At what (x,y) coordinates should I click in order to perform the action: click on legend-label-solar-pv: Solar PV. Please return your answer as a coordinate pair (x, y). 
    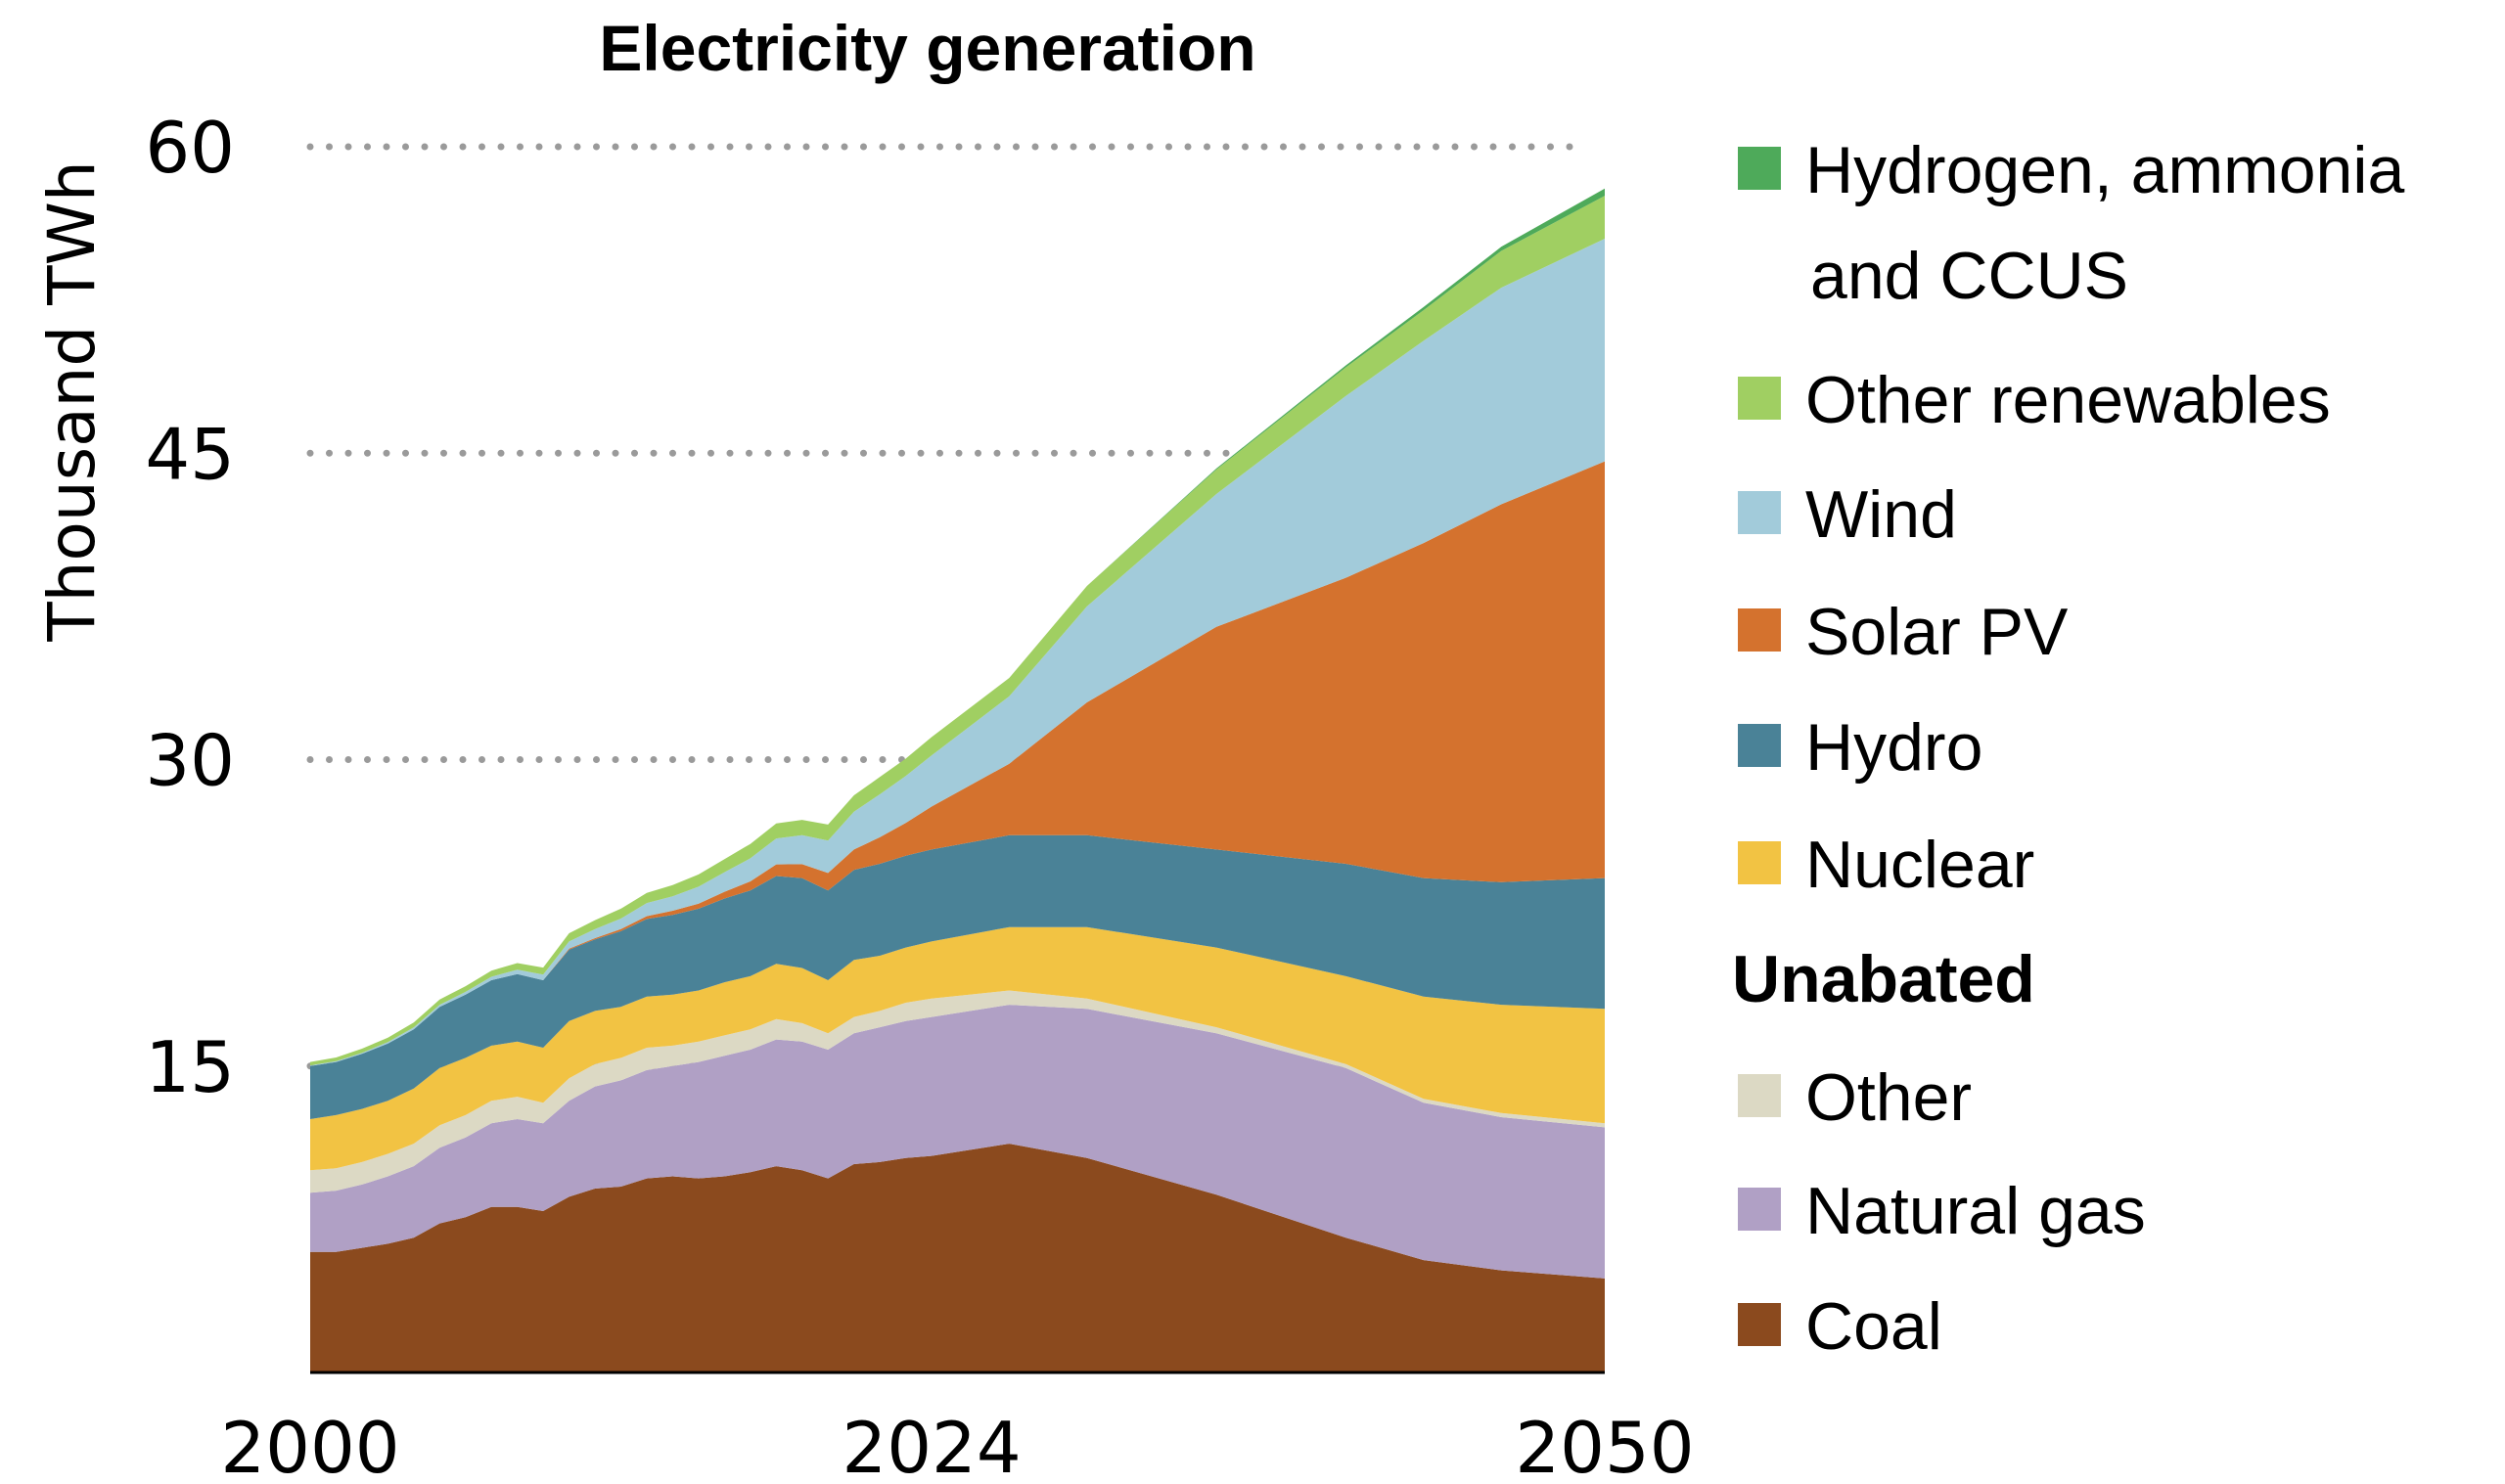
    Looking at the image, I should click on (1937, 632).